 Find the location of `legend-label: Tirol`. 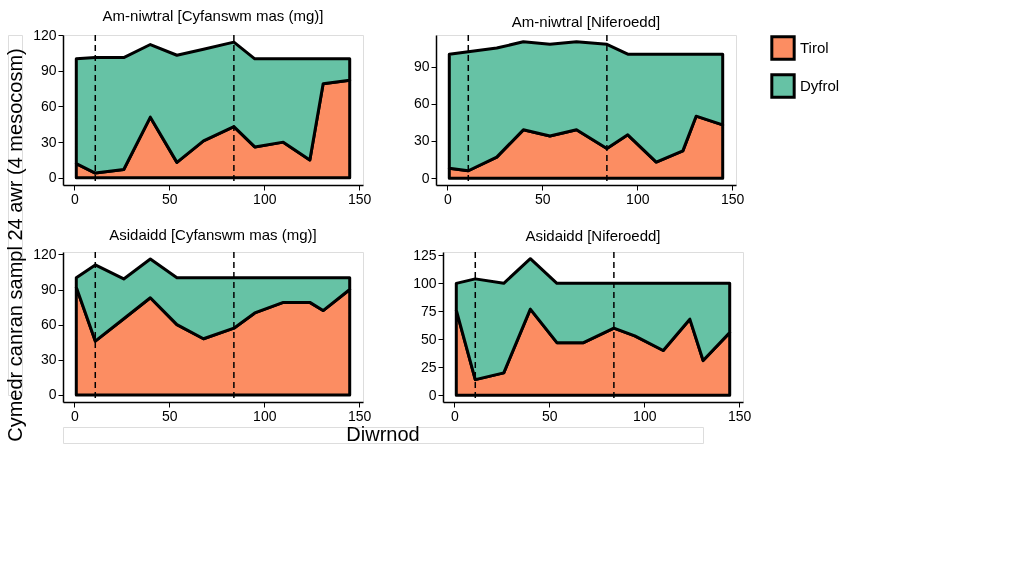

legend-label: Tirol is located at coordinates (814, 47).